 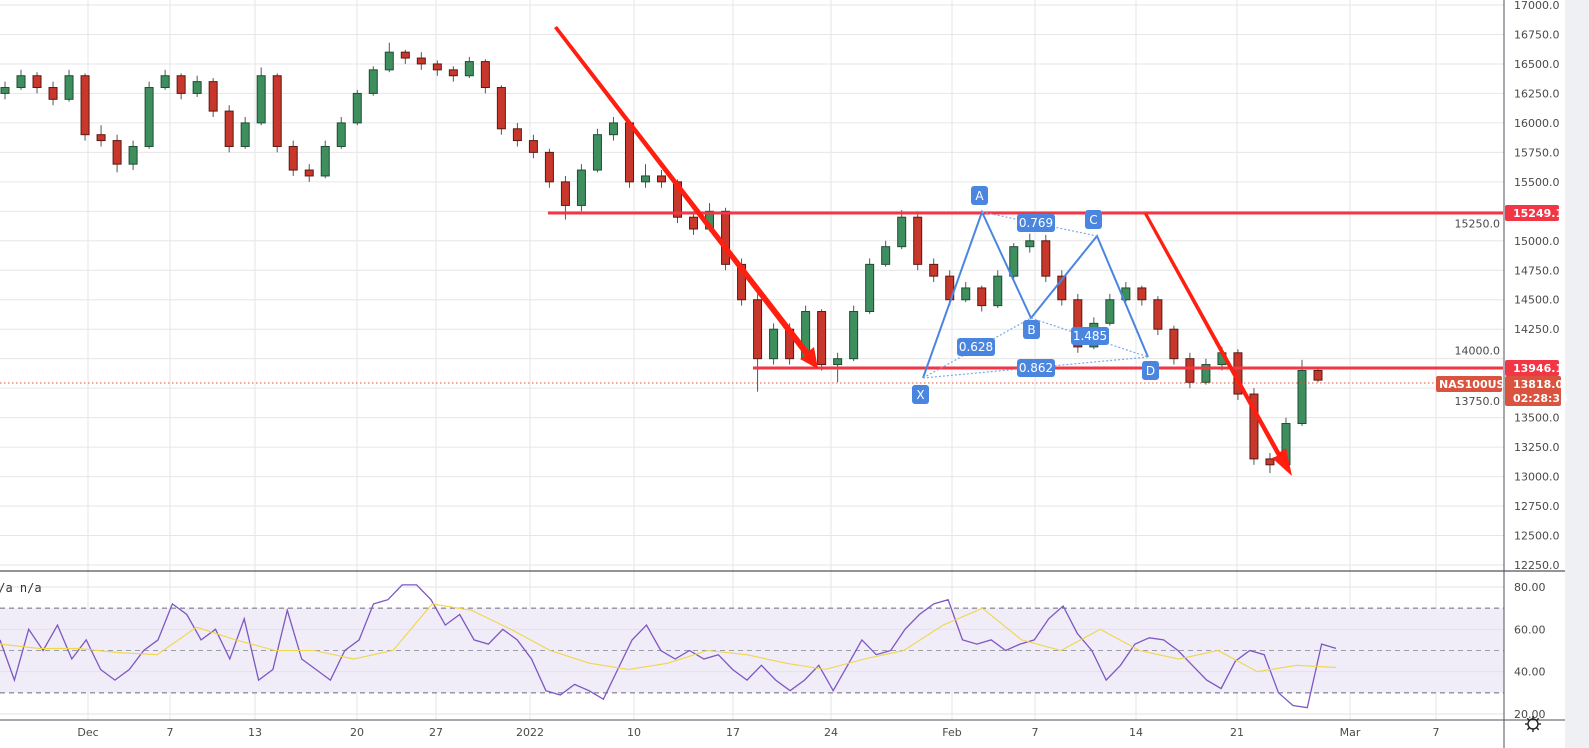 I want to click on point-label-a: A, so click(x=979, y=195).